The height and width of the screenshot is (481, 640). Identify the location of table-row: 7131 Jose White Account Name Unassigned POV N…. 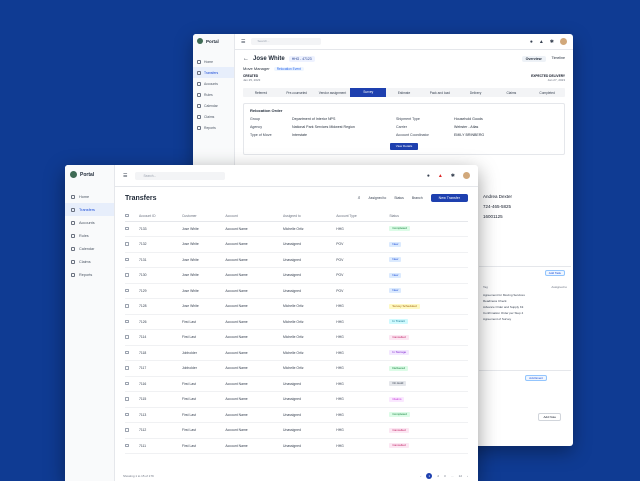
(296, 260).